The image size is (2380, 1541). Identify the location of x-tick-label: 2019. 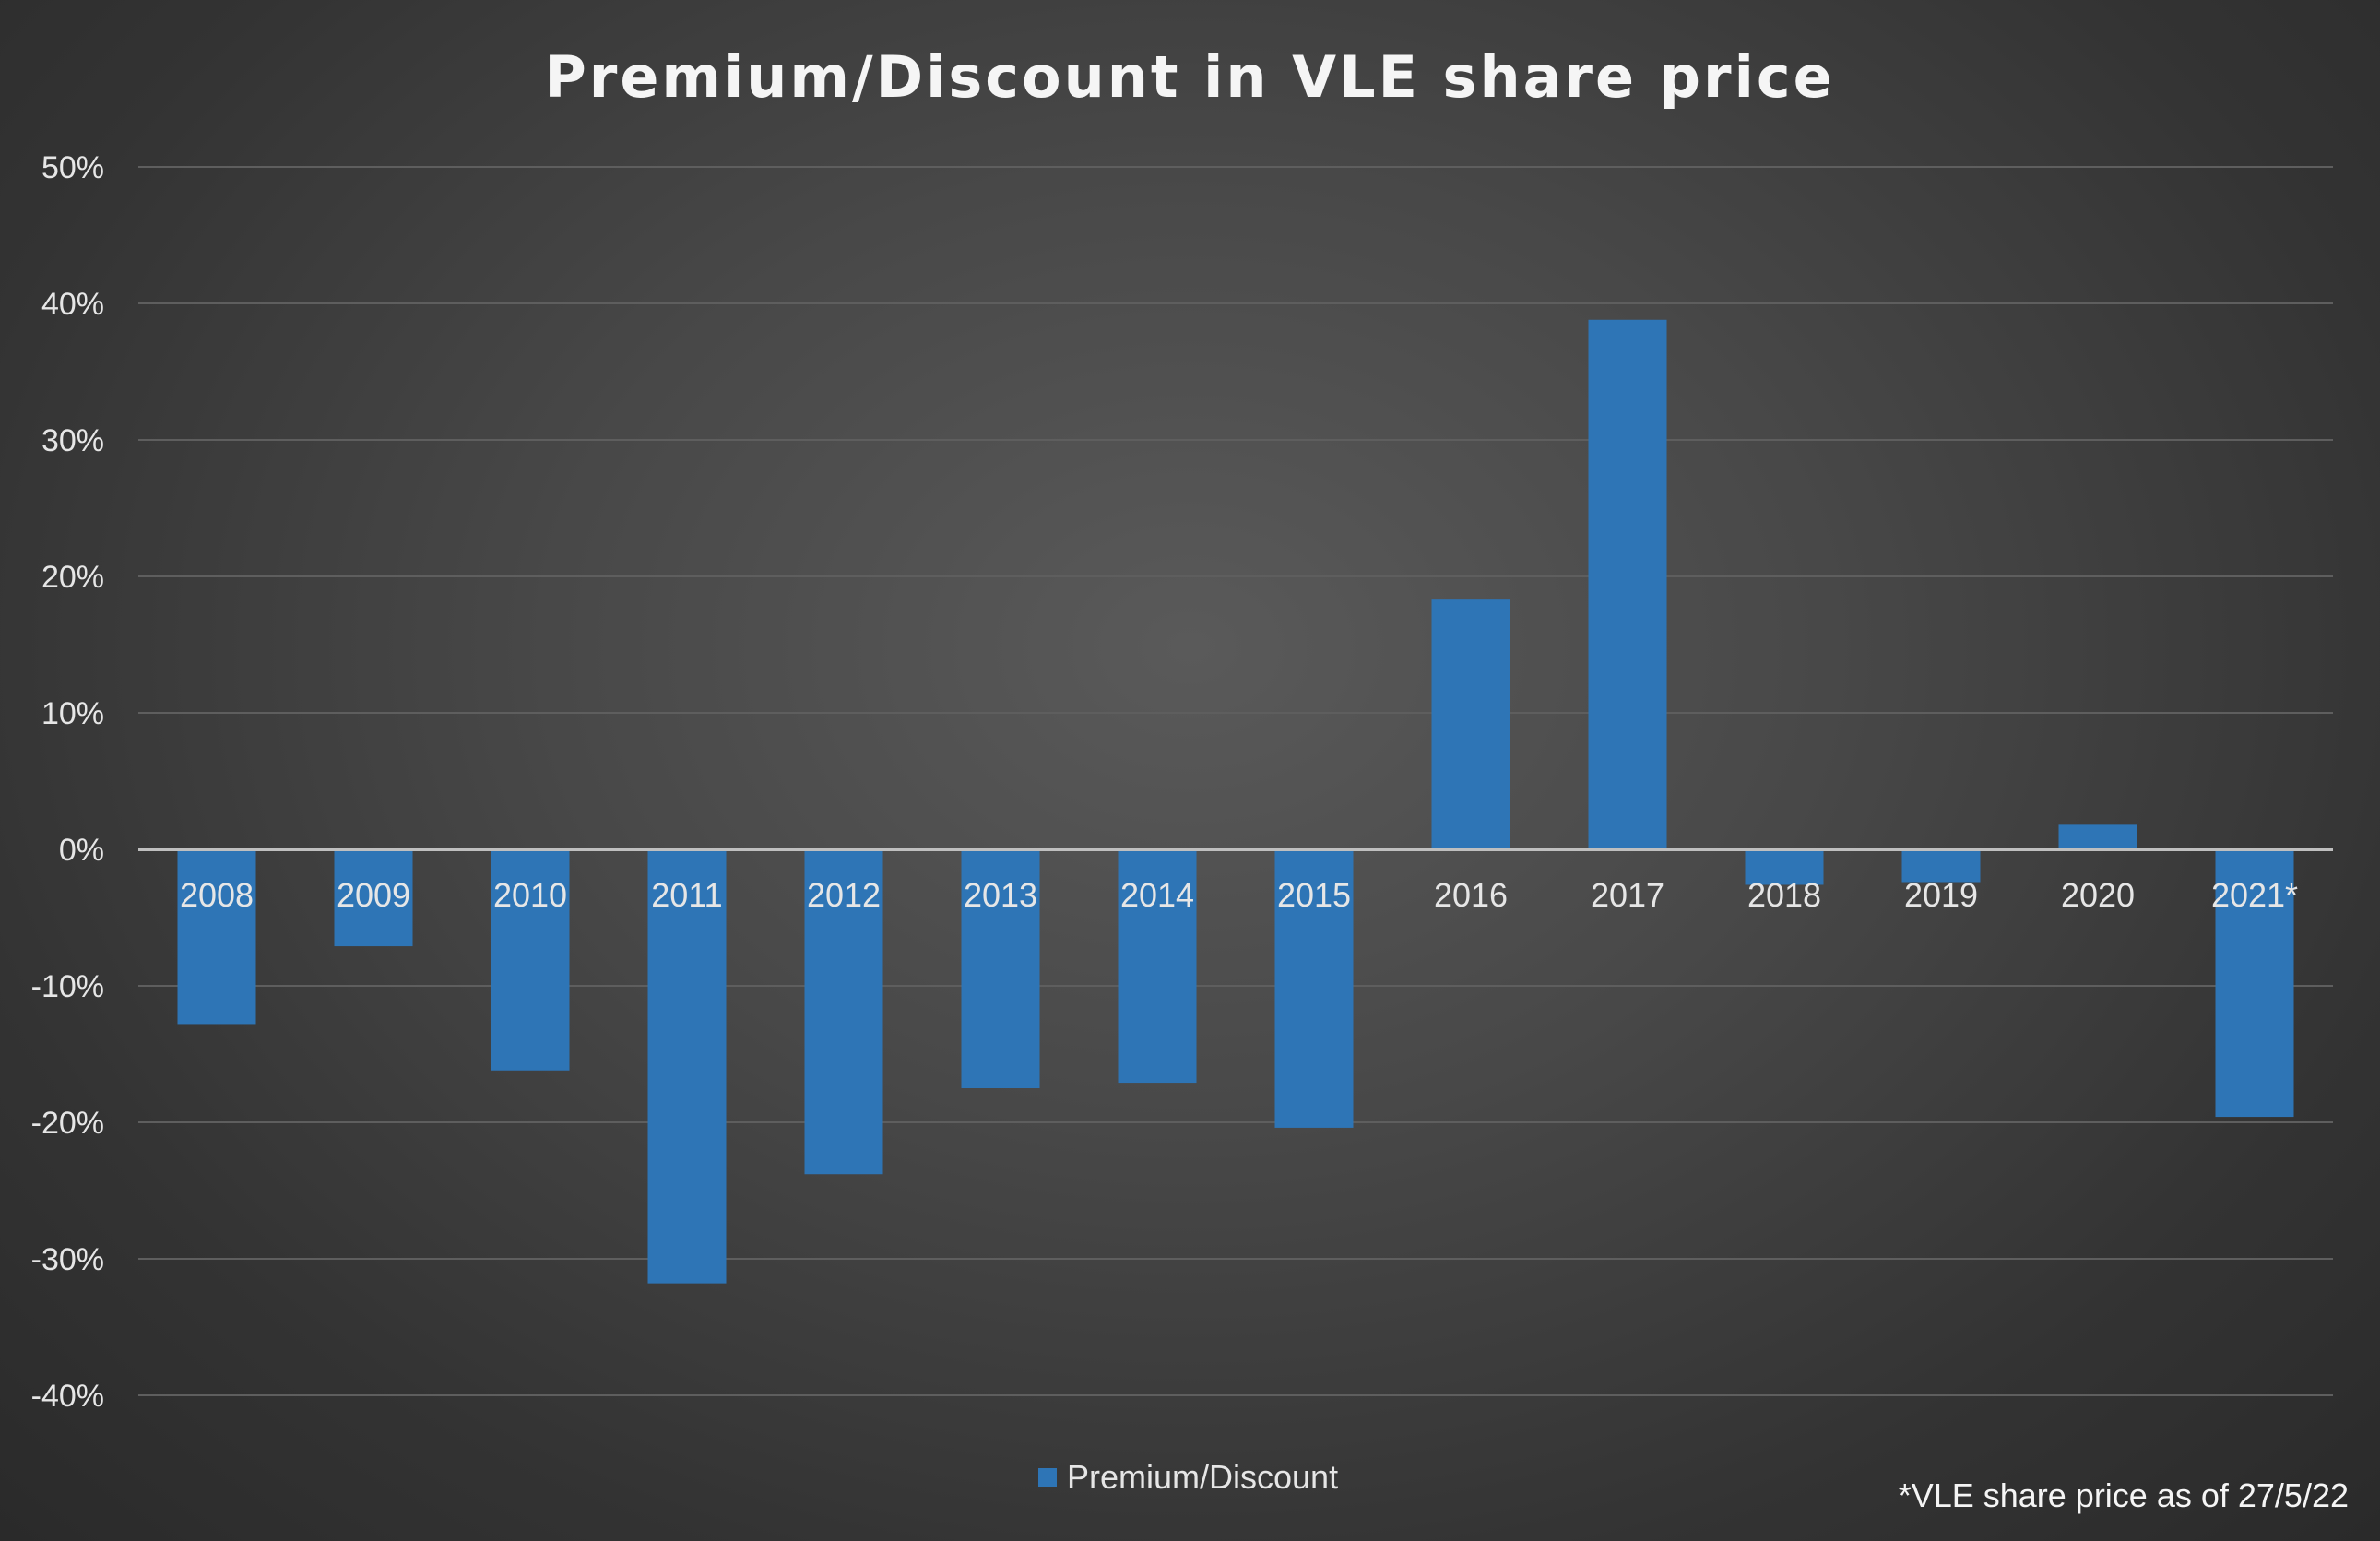
(1941, 895).